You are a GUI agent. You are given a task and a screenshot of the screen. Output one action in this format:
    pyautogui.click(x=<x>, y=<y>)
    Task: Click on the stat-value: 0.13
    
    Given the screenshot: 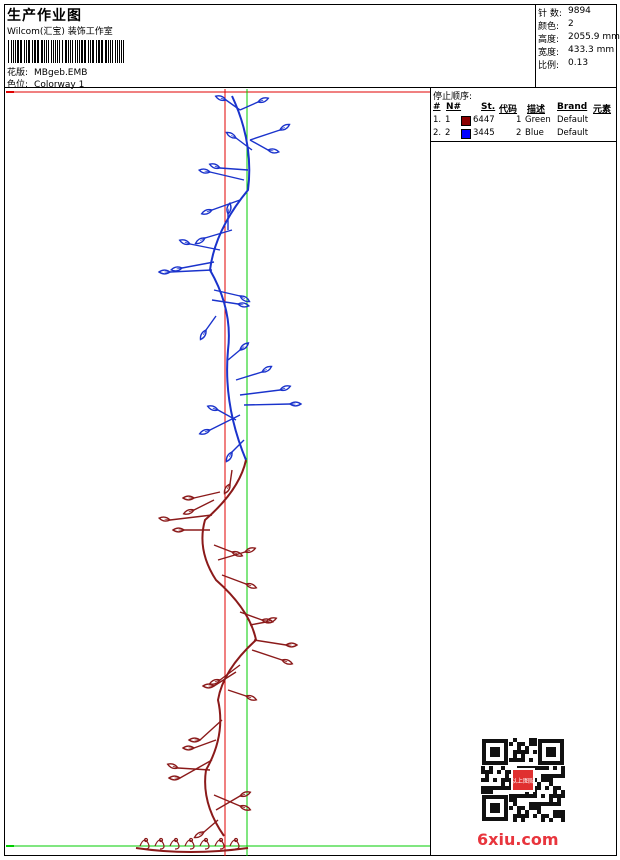 What is the action you would take?
    pyautogui.click(x=578, y=63)
    